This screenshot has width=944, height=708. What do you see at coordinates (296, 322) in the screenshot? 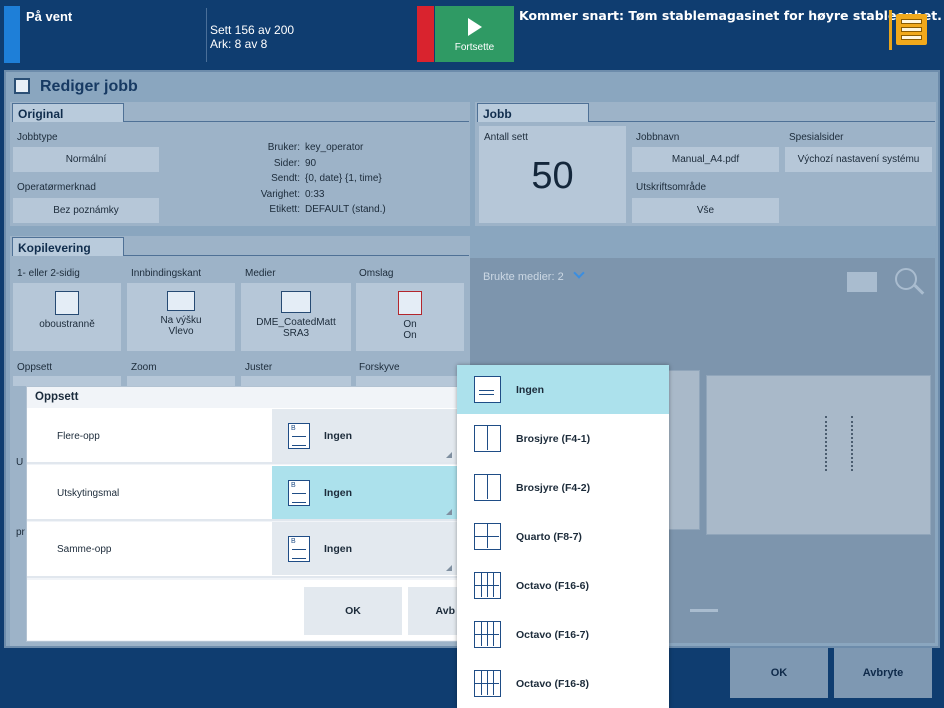
I see `media-value: DME_CoatedMatt` at bounding box center [296, 322].